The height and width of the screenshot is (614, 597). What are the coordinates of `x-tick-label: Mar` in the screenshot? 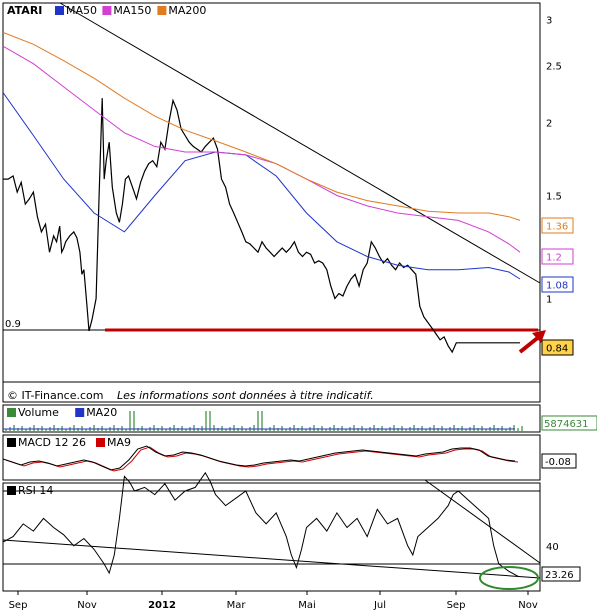 It's located at (237, 605).